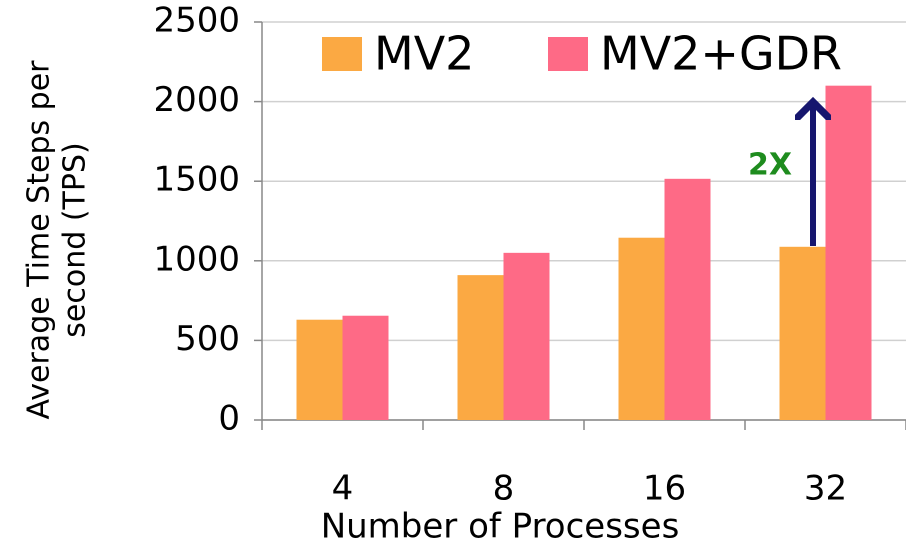 Image resolution: width=906 pixels, height=550 pixels. What do you see at coordinates (196, 180) in the screenshot?
I see `y-tick-label: 1500` at bounding box center [196, 180].